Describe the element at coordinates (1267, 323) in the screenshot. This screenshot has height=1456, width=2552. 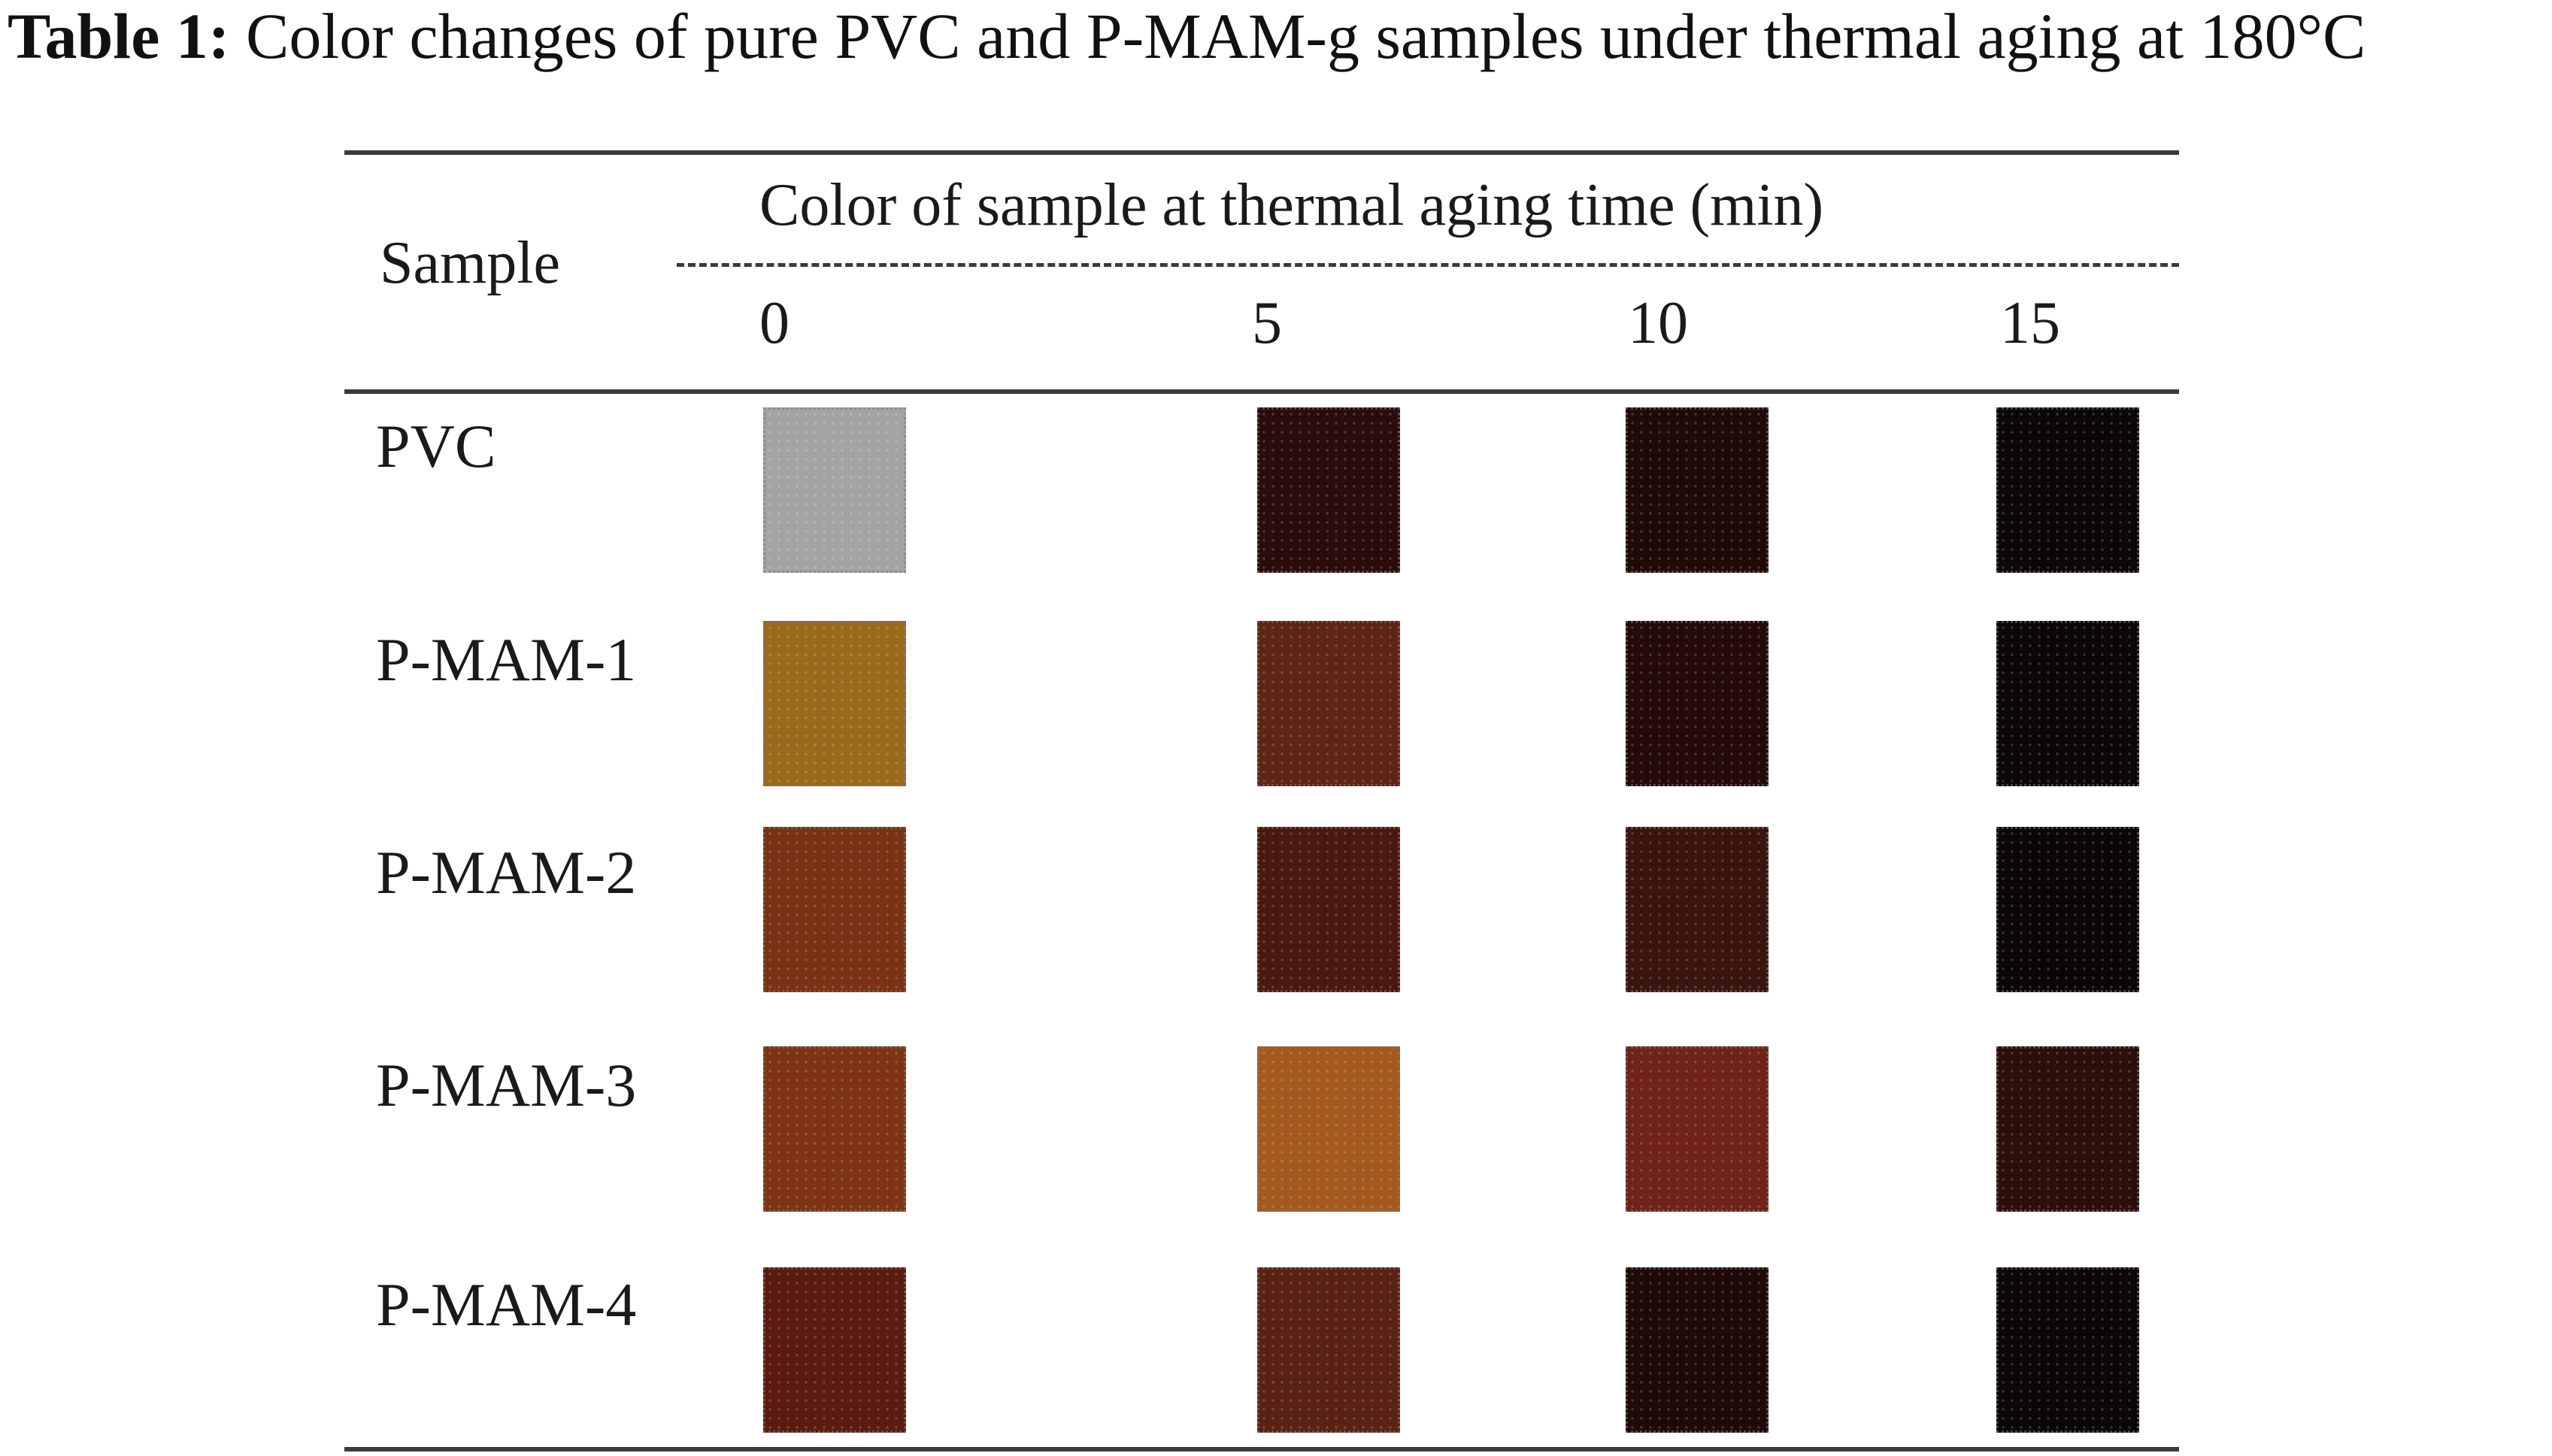
I see `time-header-5: 5` at that location.